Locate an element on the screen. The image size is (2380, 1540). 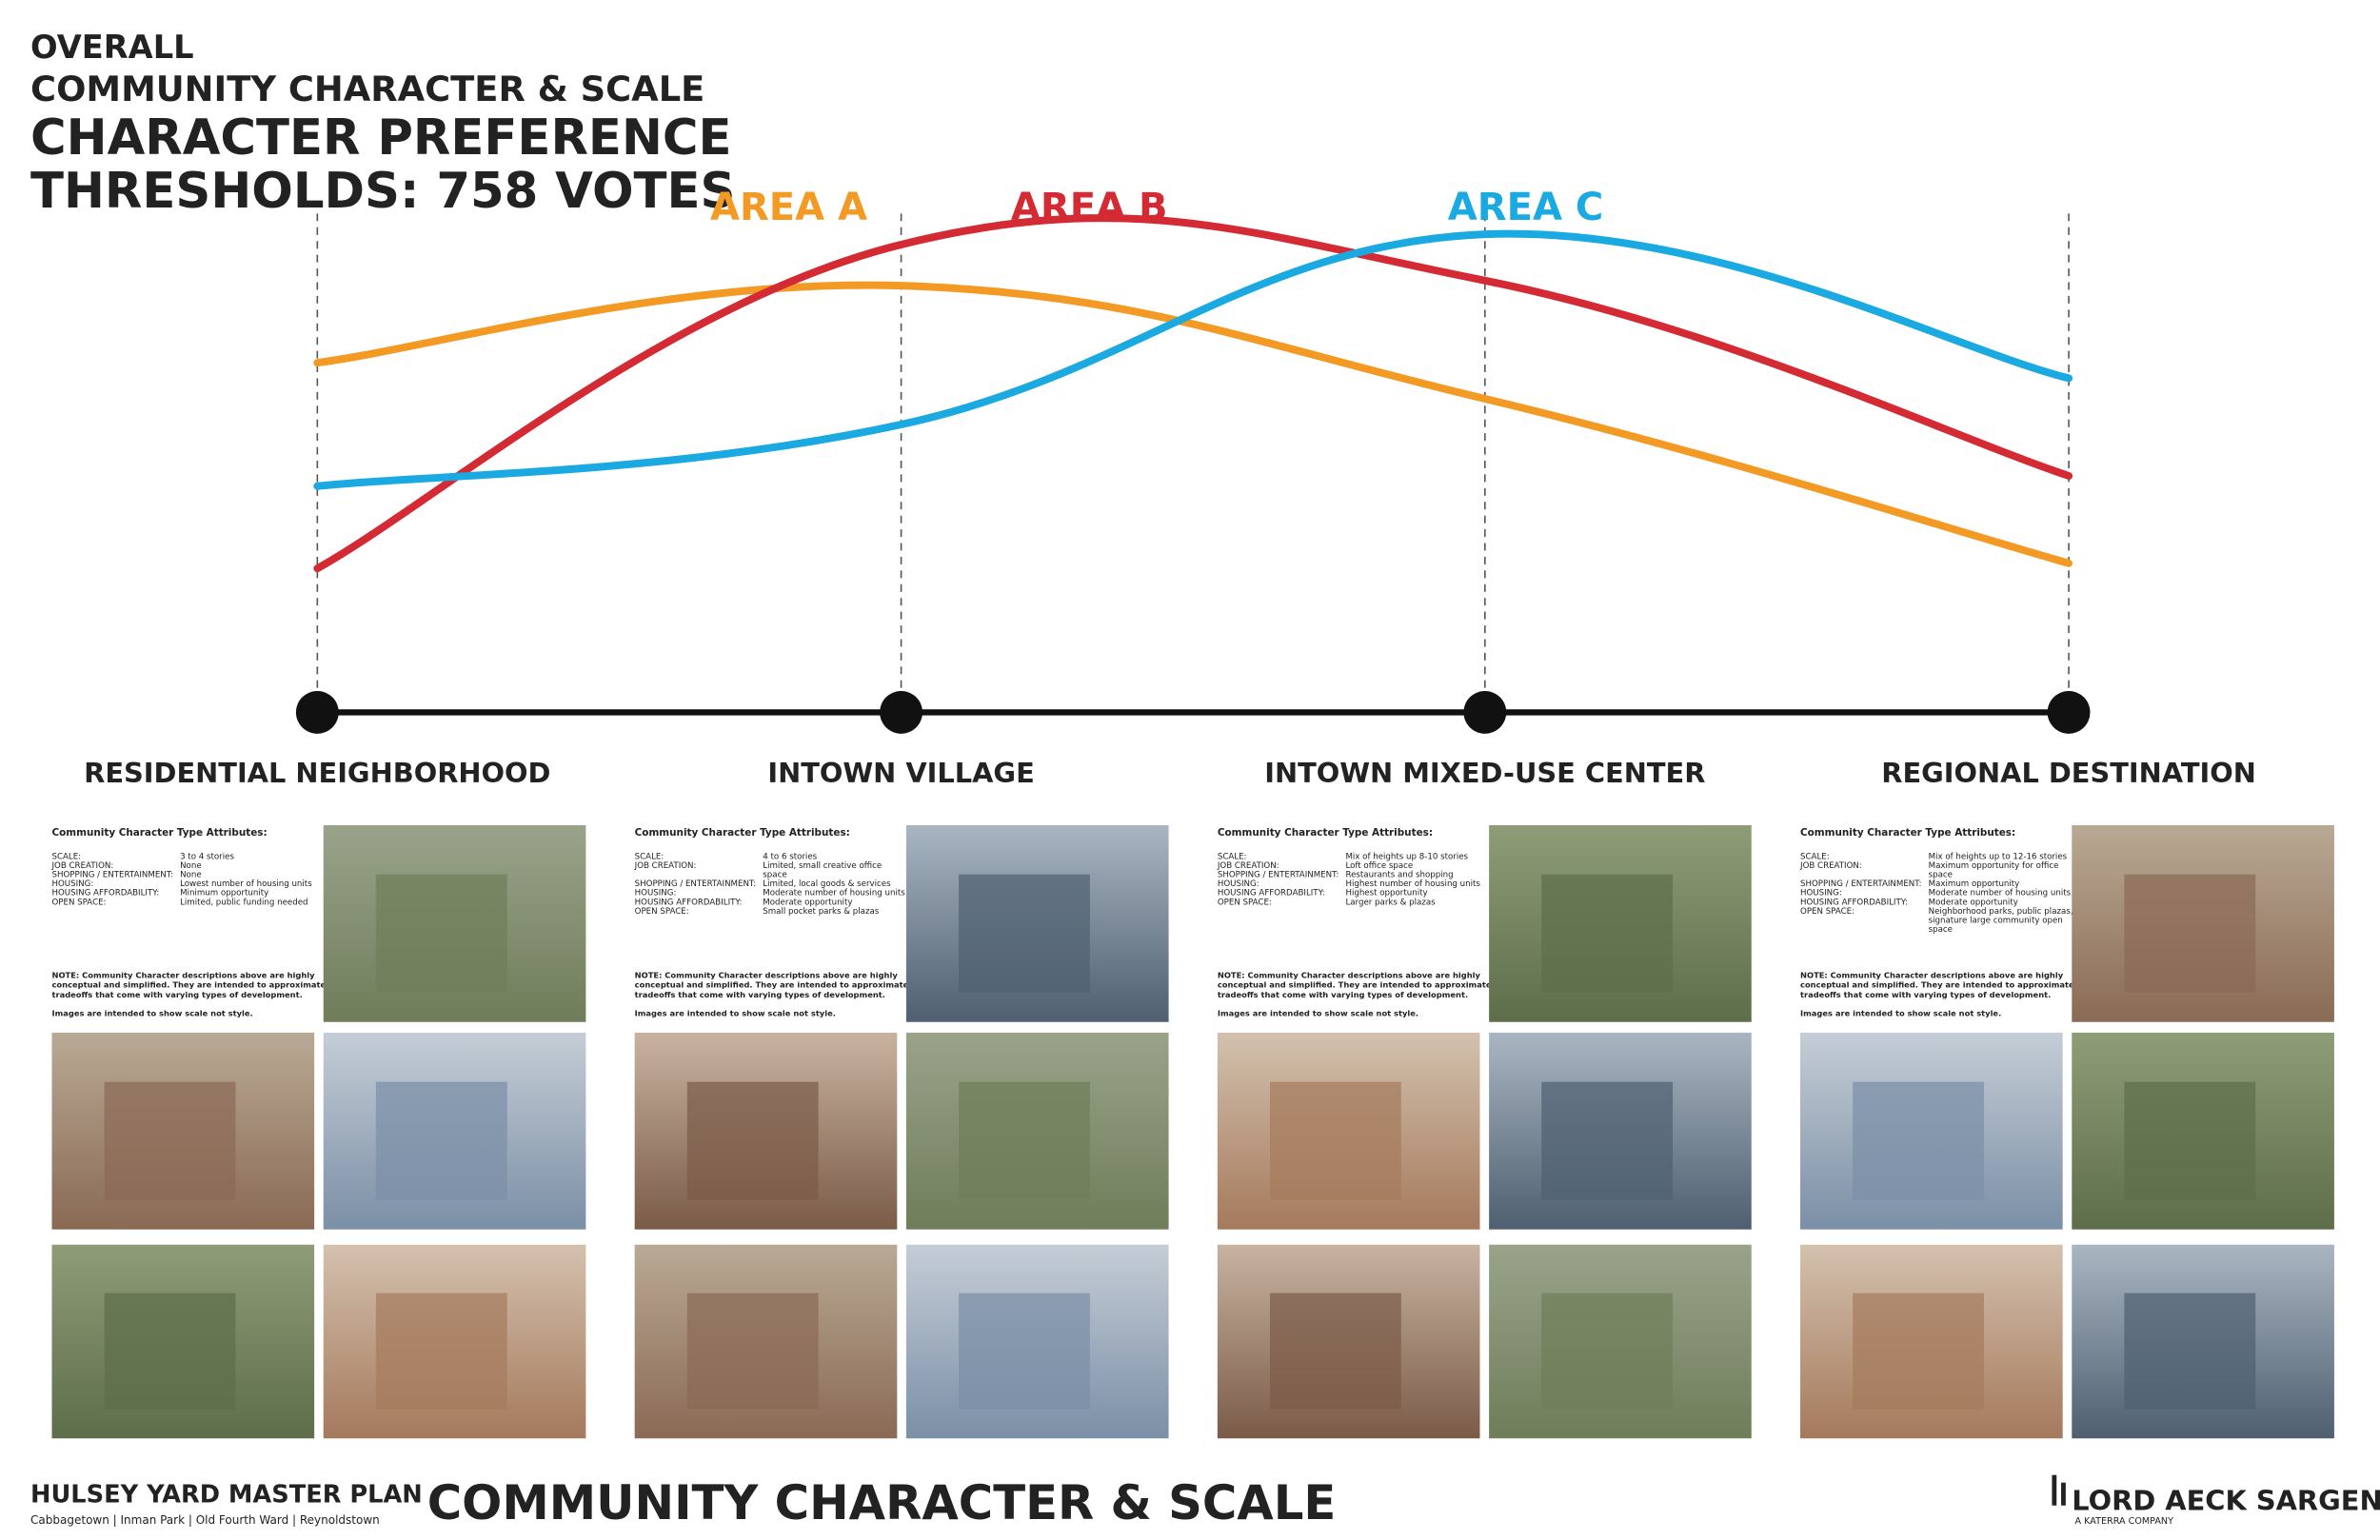
panel-text: Lowest number of housing units is located at coordinates (246, 884).